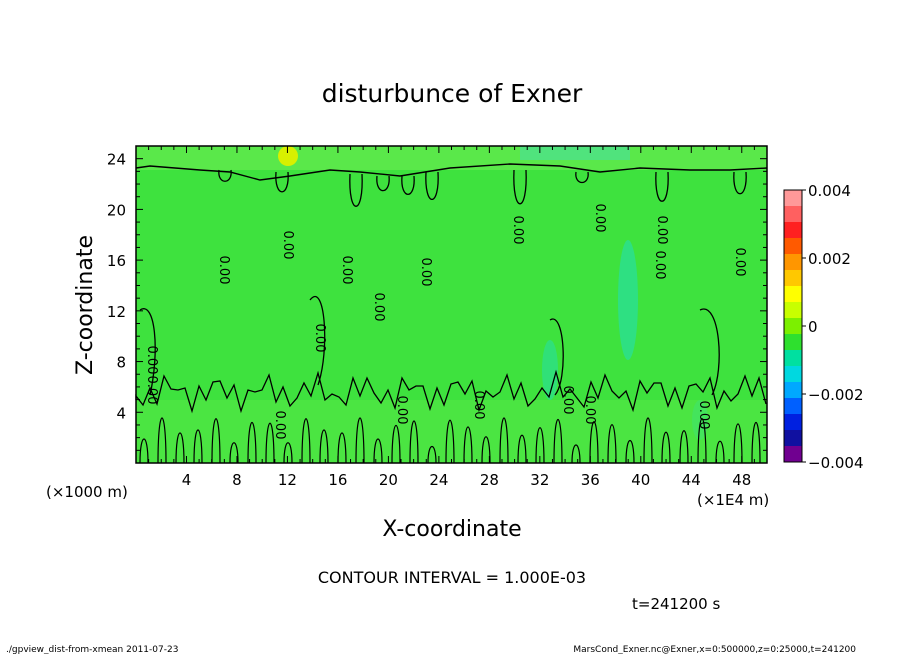 The height and width of the screenshot is (654, 904). What do you see at coordinates (85, 305) in the screenshot?
I see `y-axis-label: Z-coordinate` at bounding box center [85, 305].